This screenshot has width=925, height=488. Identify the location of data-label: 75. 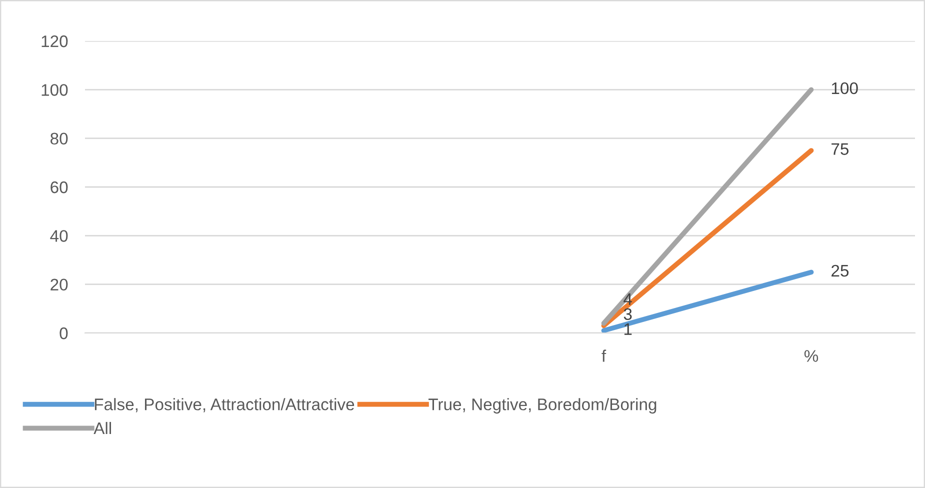
(840, 149).